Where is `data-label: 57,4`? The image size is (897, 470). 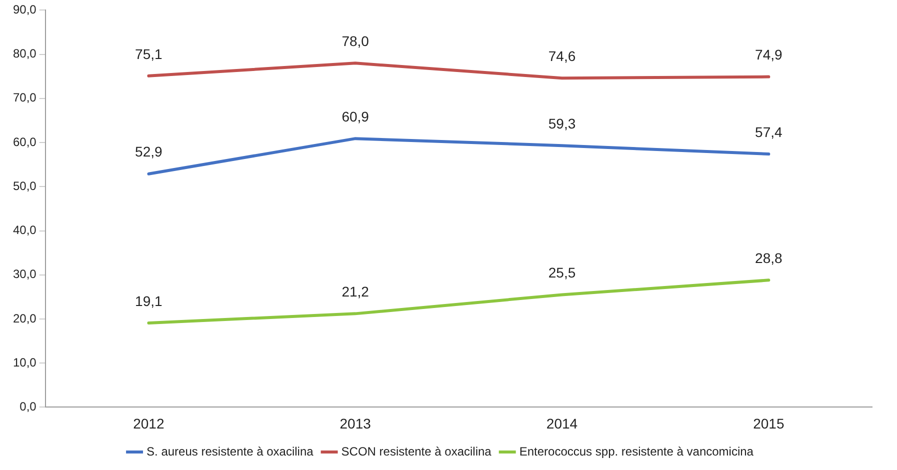 data-label: 57,4 is located at coordinates (769, 132).